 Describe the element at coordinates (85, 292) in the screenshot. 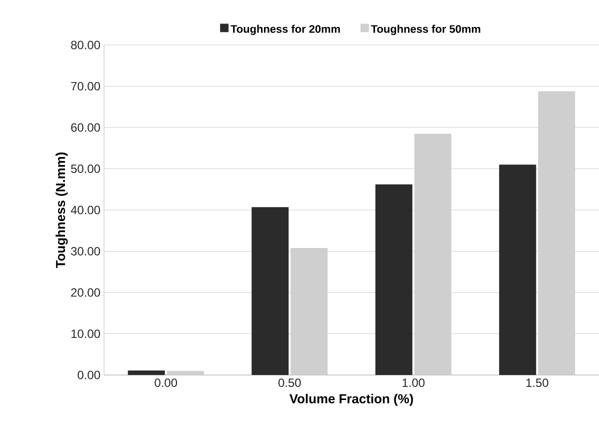

I see `y-tick-label: 20.00` at that location.